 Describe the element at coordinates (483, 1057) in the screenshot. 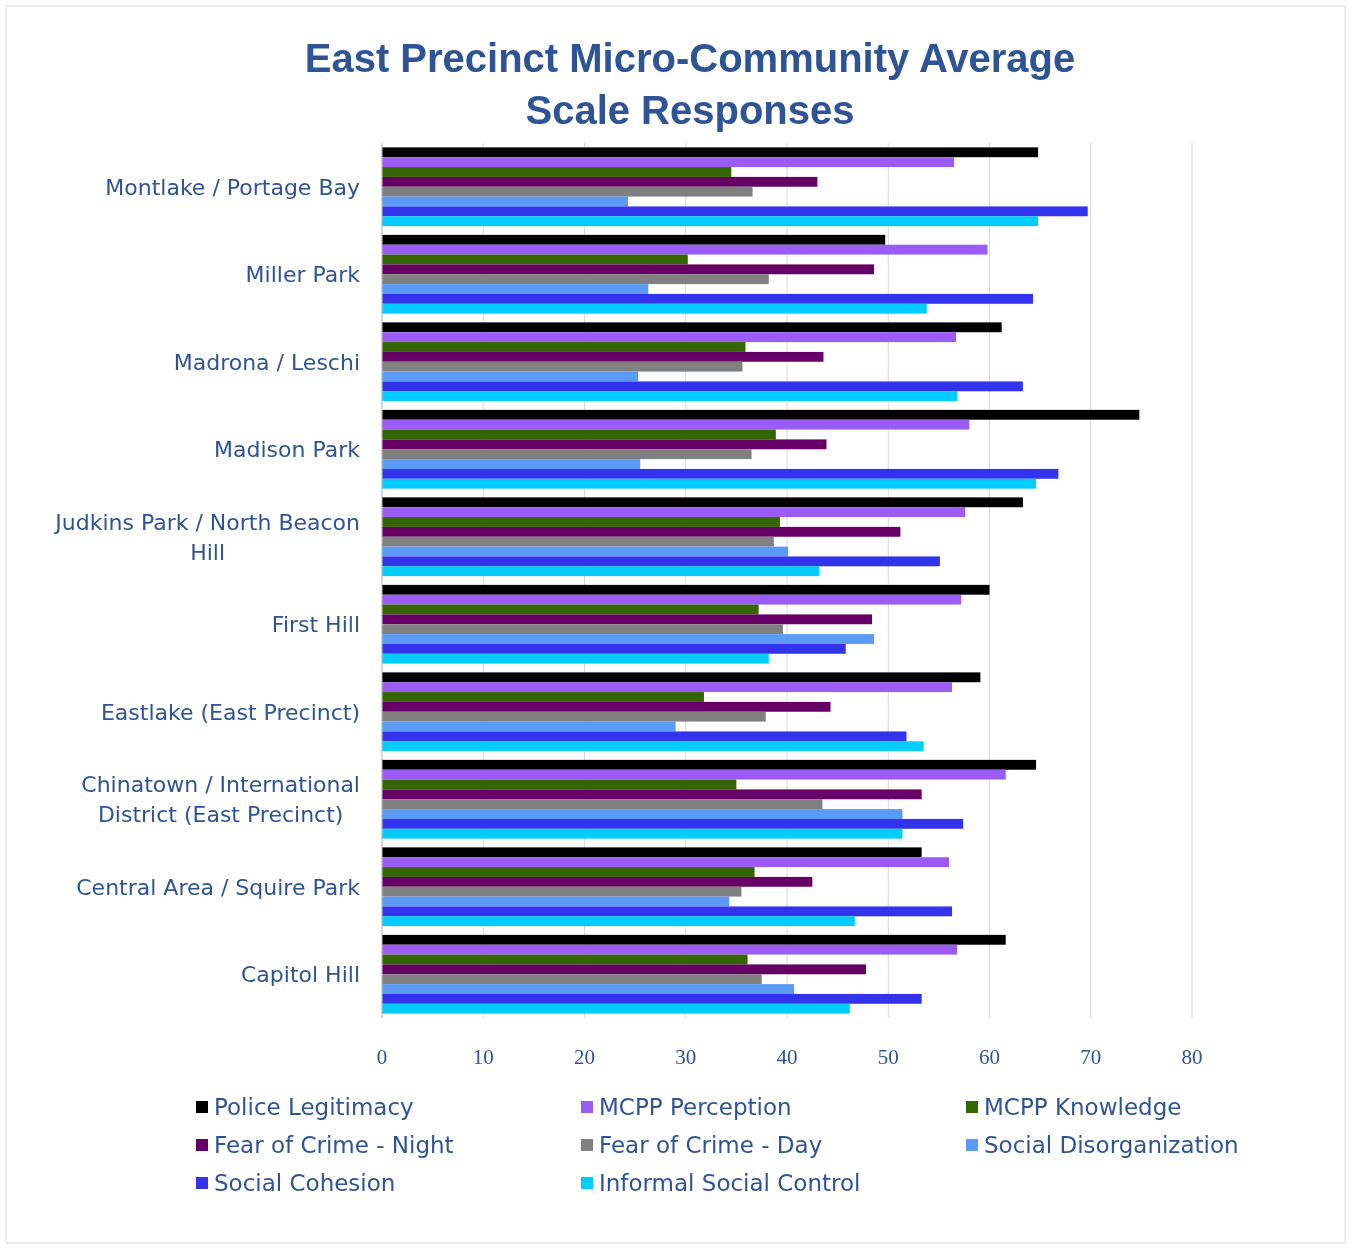

I see `x-tick-label: 10` at that location.